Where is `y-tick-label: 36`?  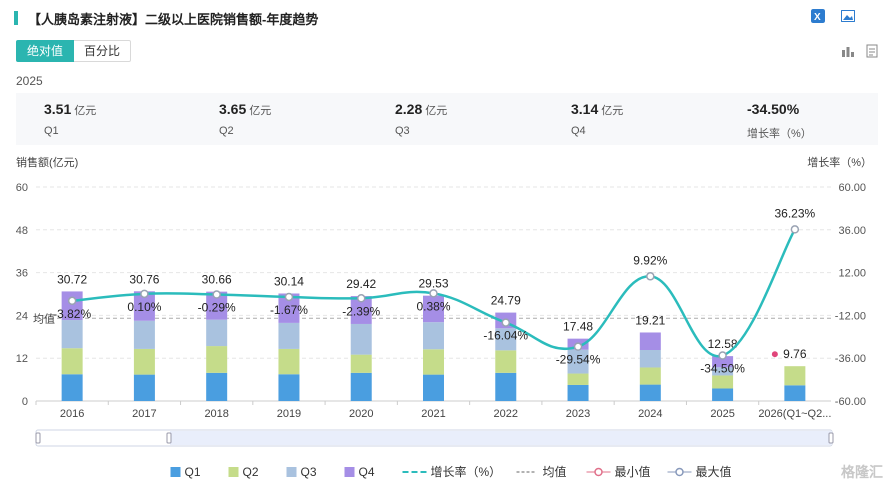
y-tick-label: 36 is located at coordinates (22, 274).